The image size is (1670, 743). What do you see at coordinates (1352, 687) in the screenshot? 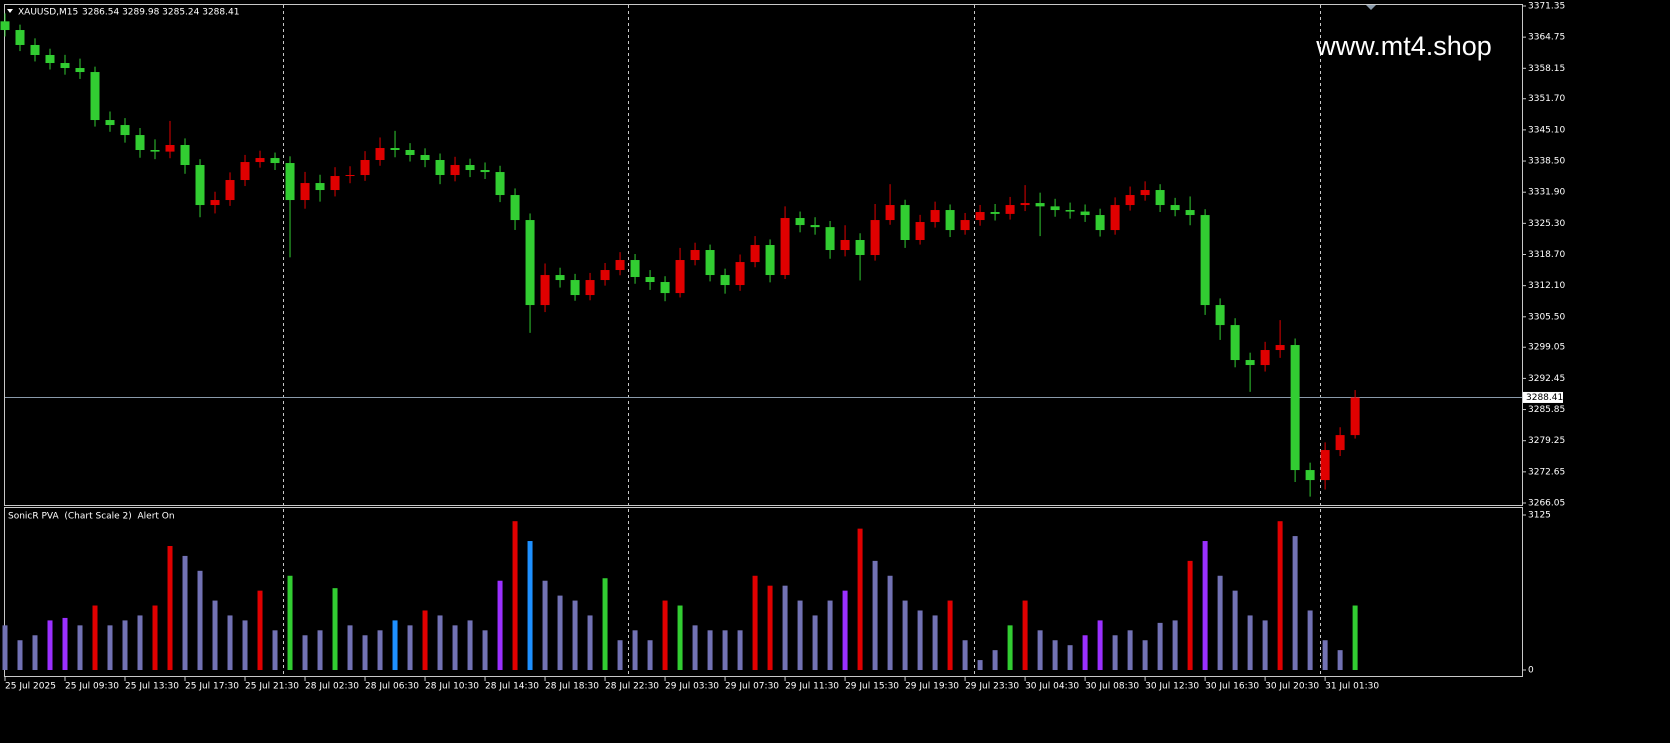
I see `x-tick-label: 31 Jul 01:30` at bounding box center [1352, 687].